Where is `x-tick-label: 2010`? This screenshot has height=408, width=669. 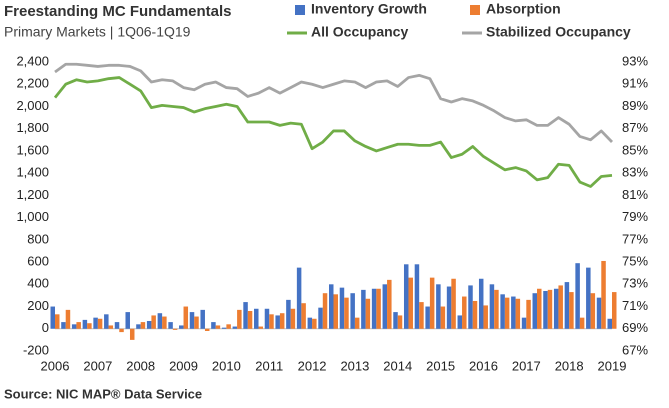
x-tick-label: 2010 is located at coordinates (226, 365).